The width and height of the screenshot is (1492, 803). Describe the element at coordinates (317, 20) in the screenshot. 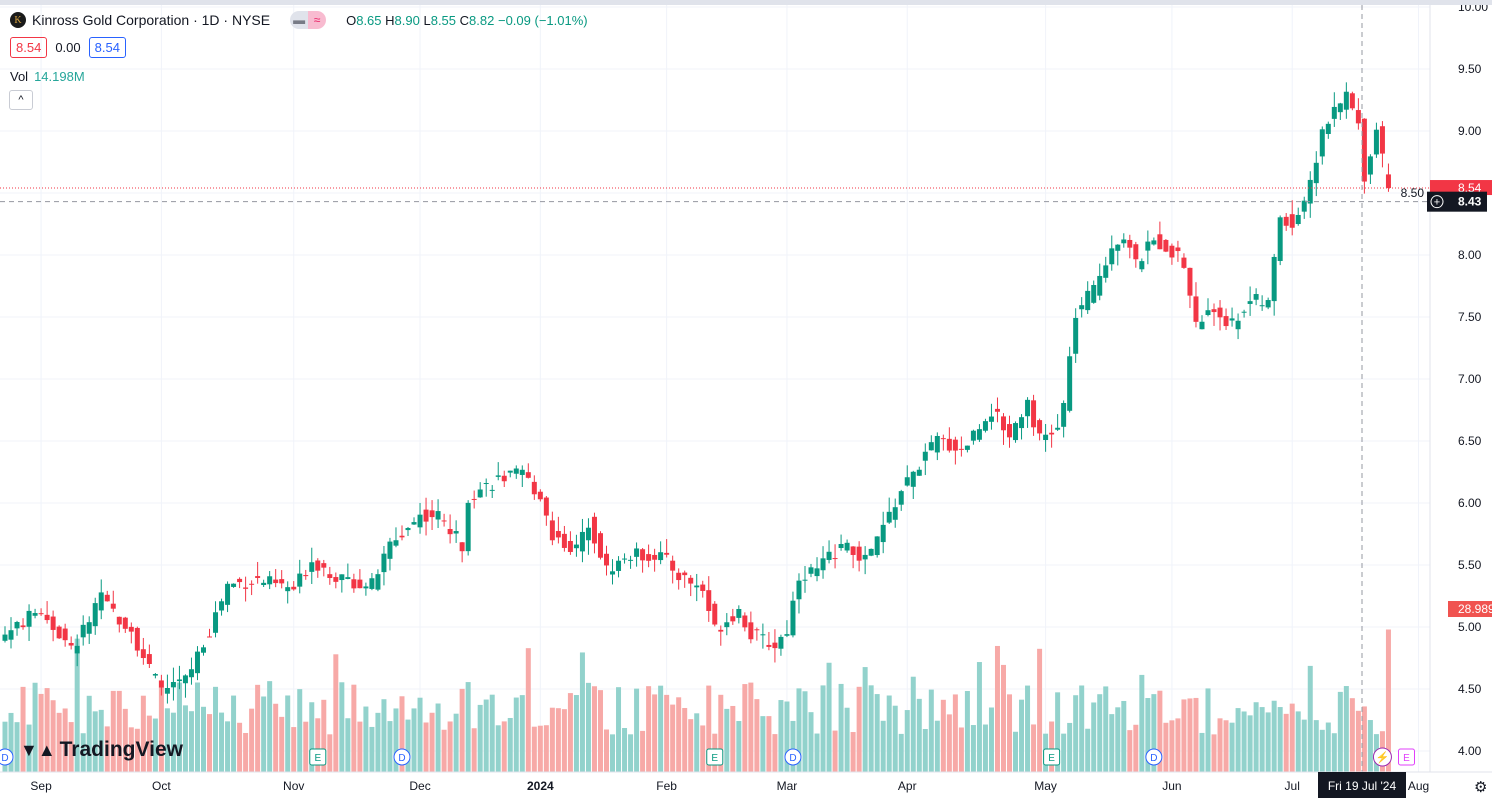

I see `wave-icon: ≈` at that location.